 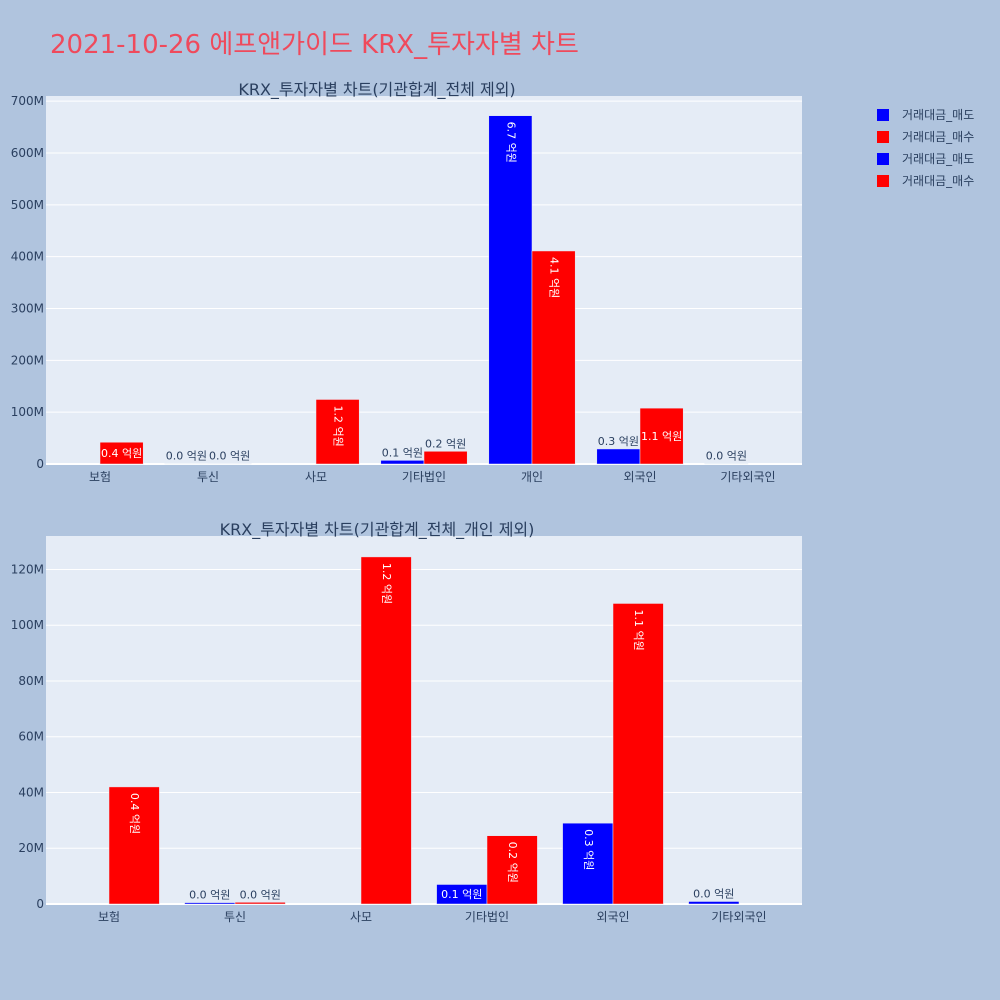 I want to click on bar-data-label: 6.7 억원, so click(x=510, y=142).